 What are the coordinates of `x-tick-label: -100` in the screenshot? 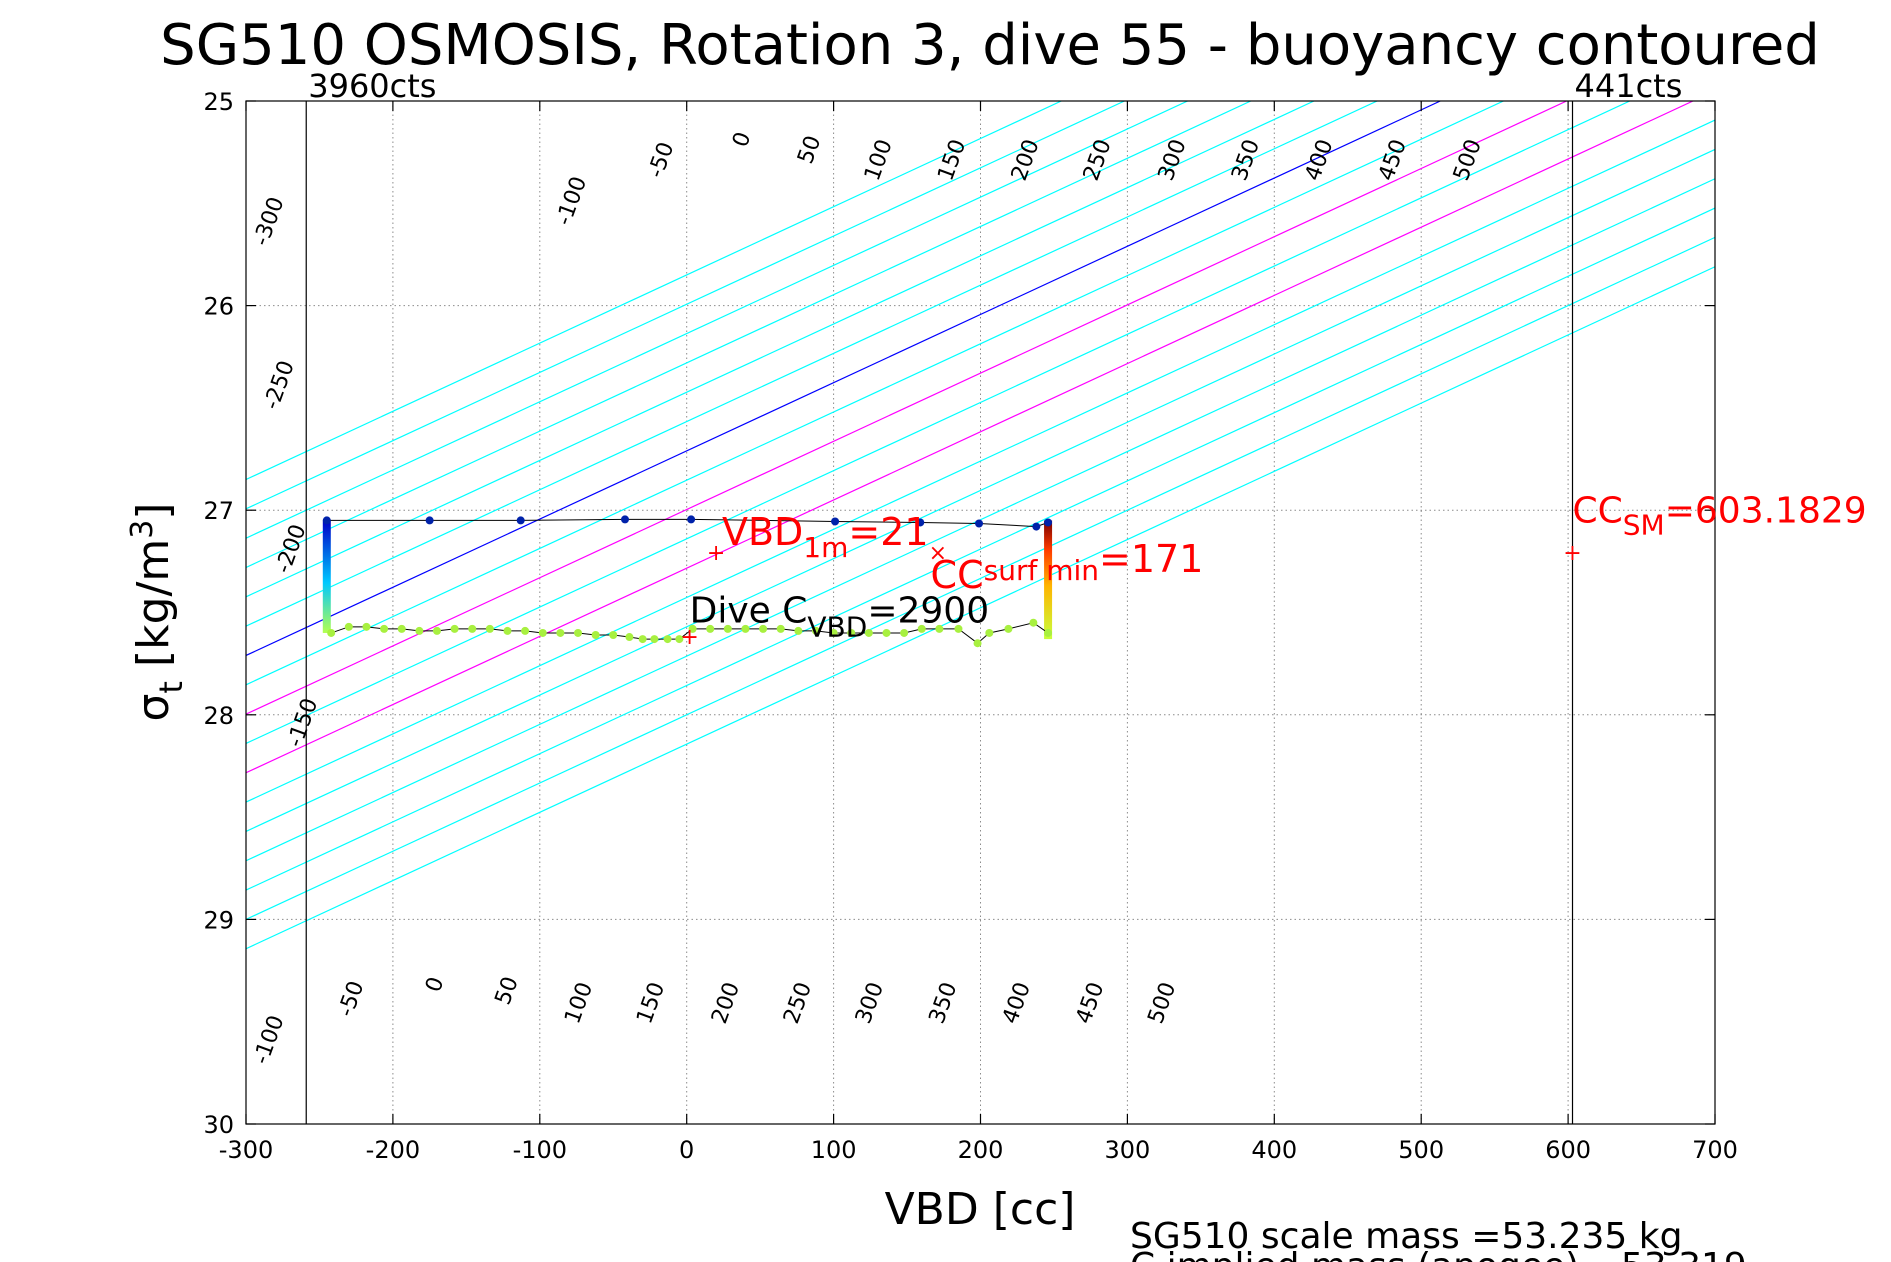 It's located at (540, 1150).